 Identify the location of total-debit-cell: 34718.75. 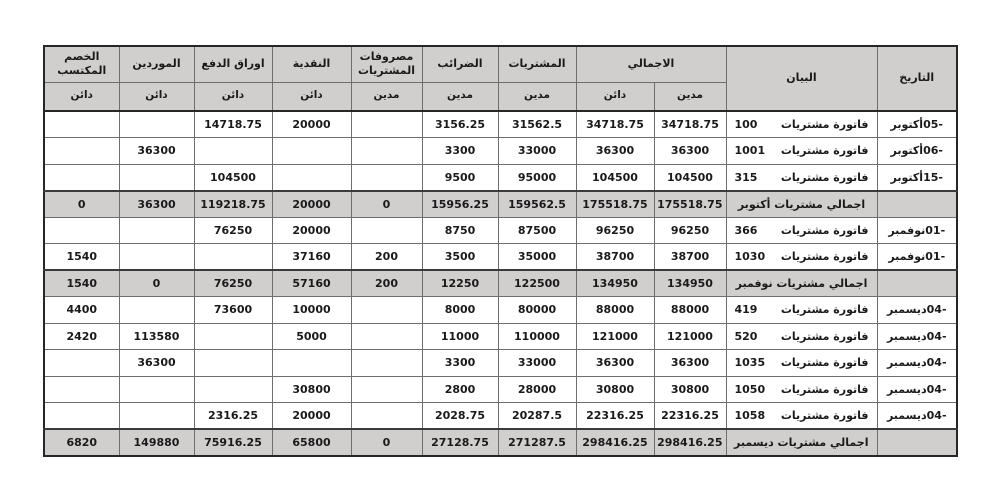
(690, 124).